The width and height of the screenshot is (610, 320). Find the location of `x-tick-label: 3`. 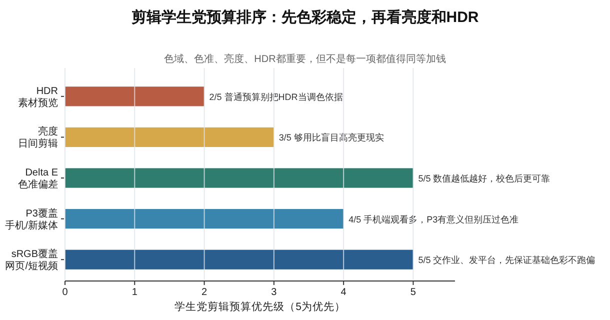

x-tick-label: 3 is located at coordinates (274, 292).